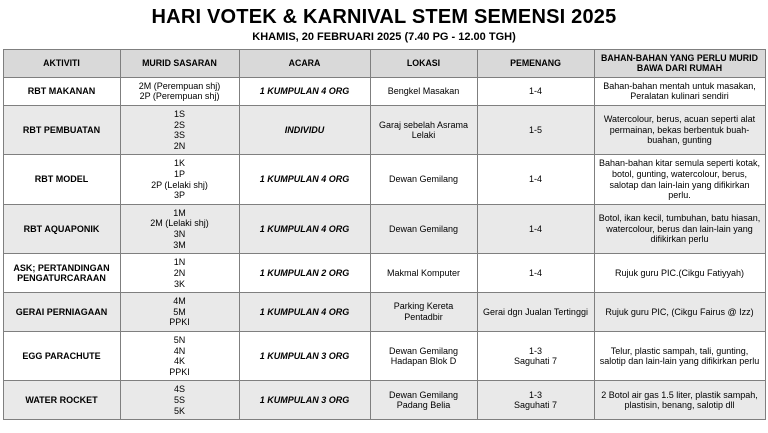  I want to click on column-header-aktiviti: AKTIVITI, so click(61, 63).